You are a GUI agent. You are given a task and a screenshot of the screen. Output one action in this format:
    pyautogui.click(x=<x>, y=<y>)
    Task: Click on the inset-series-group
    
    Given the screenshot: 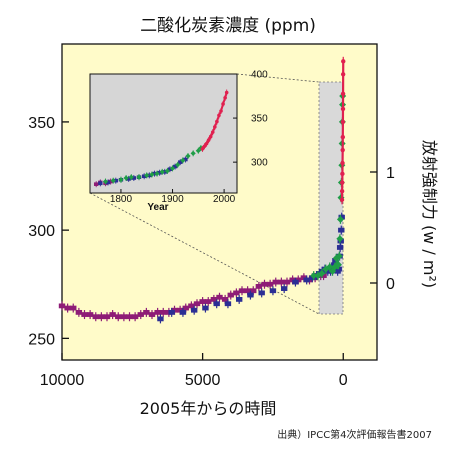 What is the action you would take?
    pyautogui.click(x=161, y=138)
    